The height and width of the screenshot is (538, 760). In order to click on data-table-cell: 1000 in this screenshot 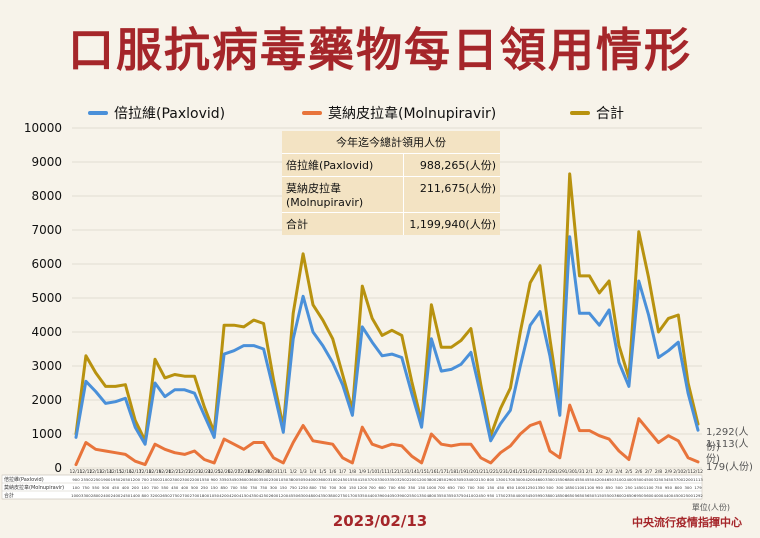, I will do `click(76, 495)`.